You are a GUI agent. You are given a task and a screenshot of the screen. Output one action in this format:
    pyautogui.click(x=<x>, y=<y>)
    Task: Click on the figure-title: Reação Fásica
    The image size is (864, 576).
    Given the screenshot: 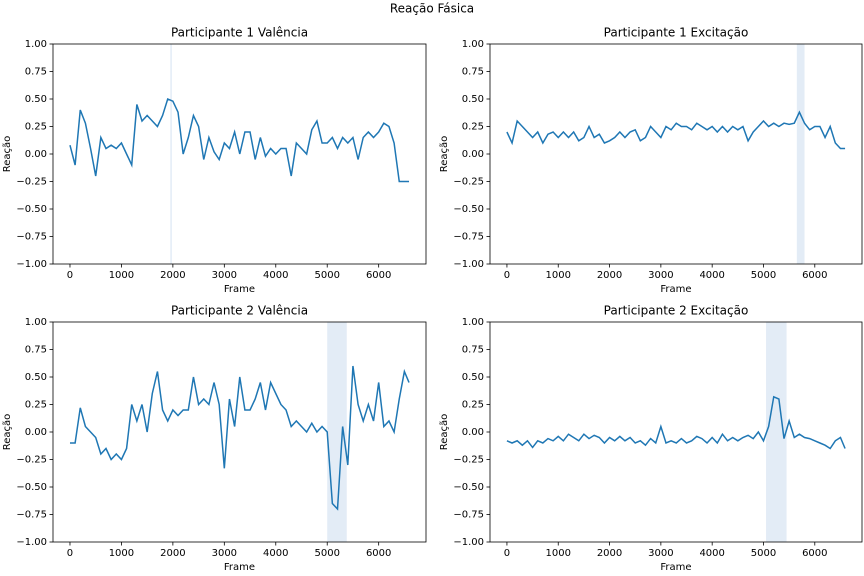 What is the action you would take?
    pyautogui.click(x=432, y=9)
    